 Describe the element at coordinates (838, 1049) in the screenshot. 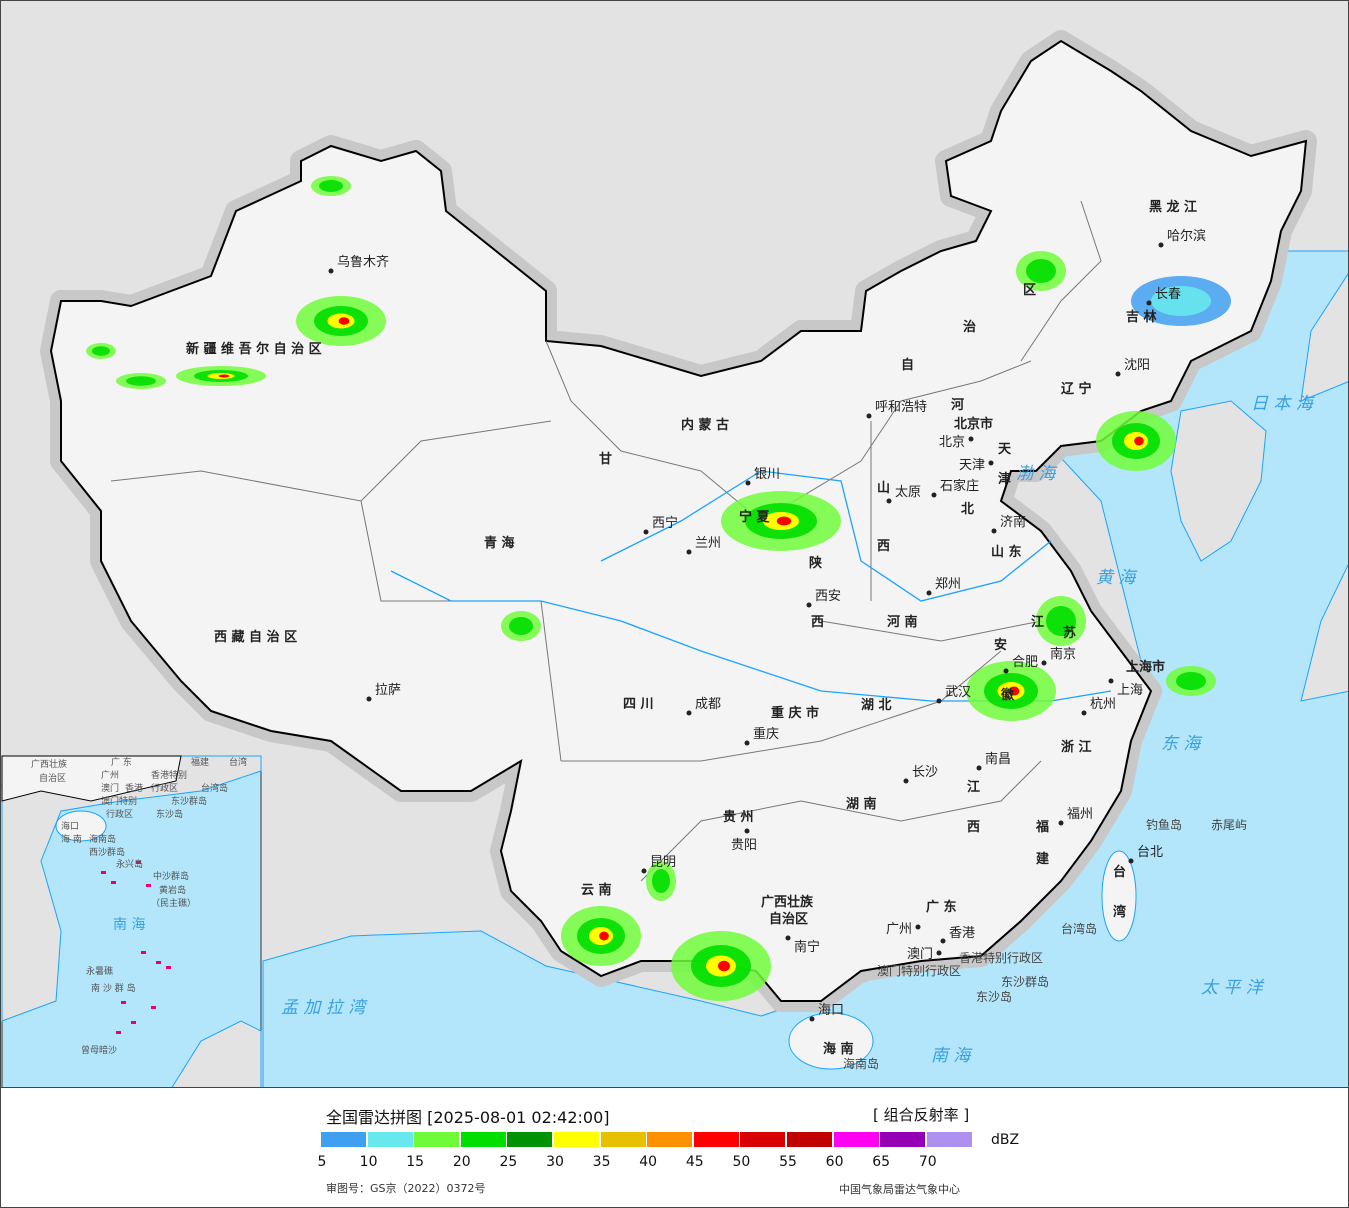

I see `province-label: 海 南` at that location.